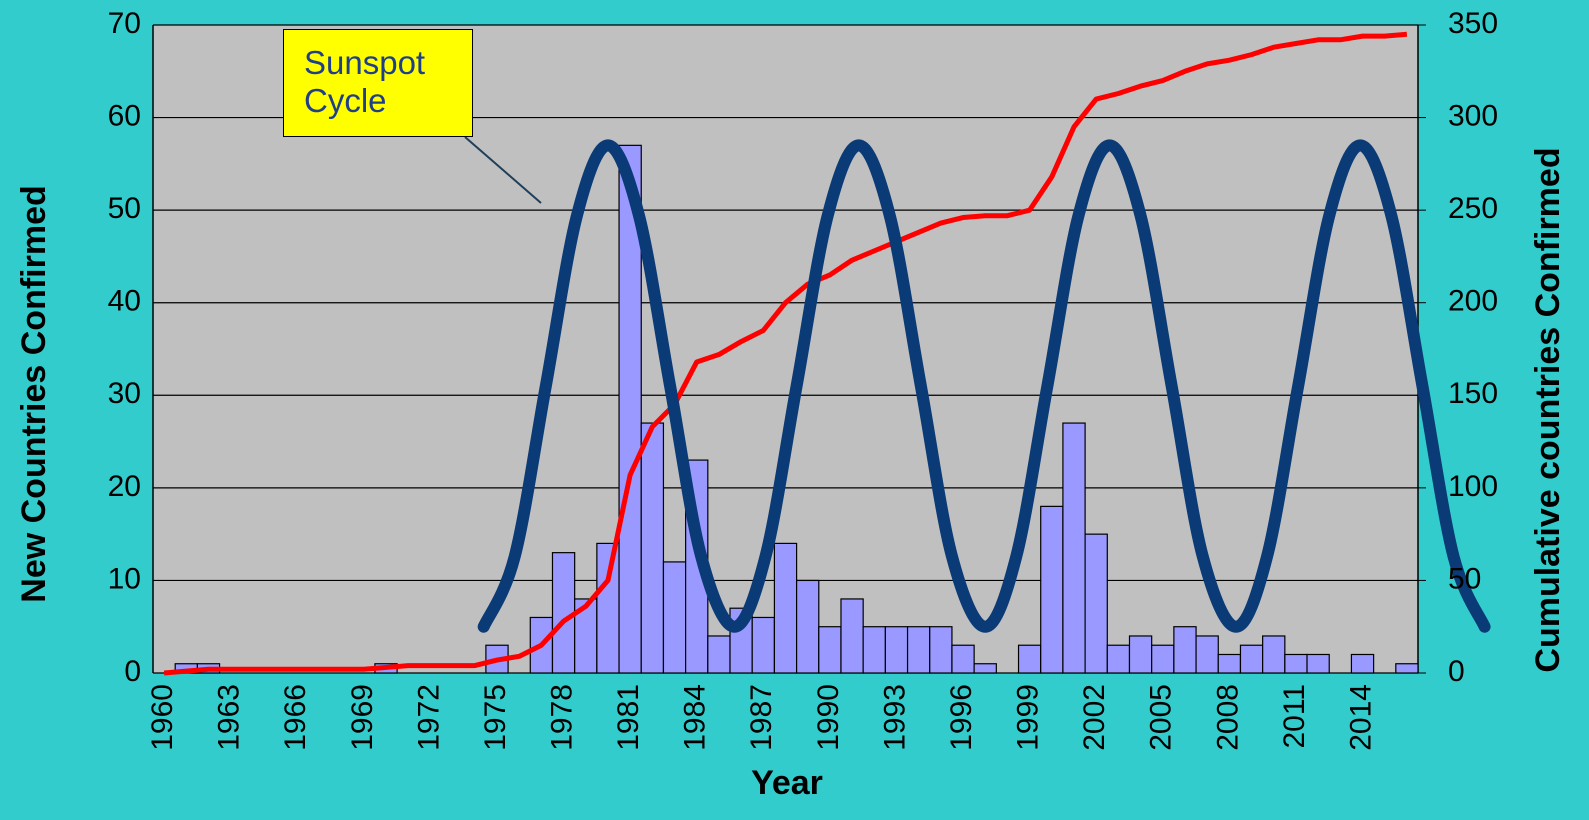 This screenshot has height=820, width=1589. I want to click on y2-tick-label: 100, so click(1473, 486).